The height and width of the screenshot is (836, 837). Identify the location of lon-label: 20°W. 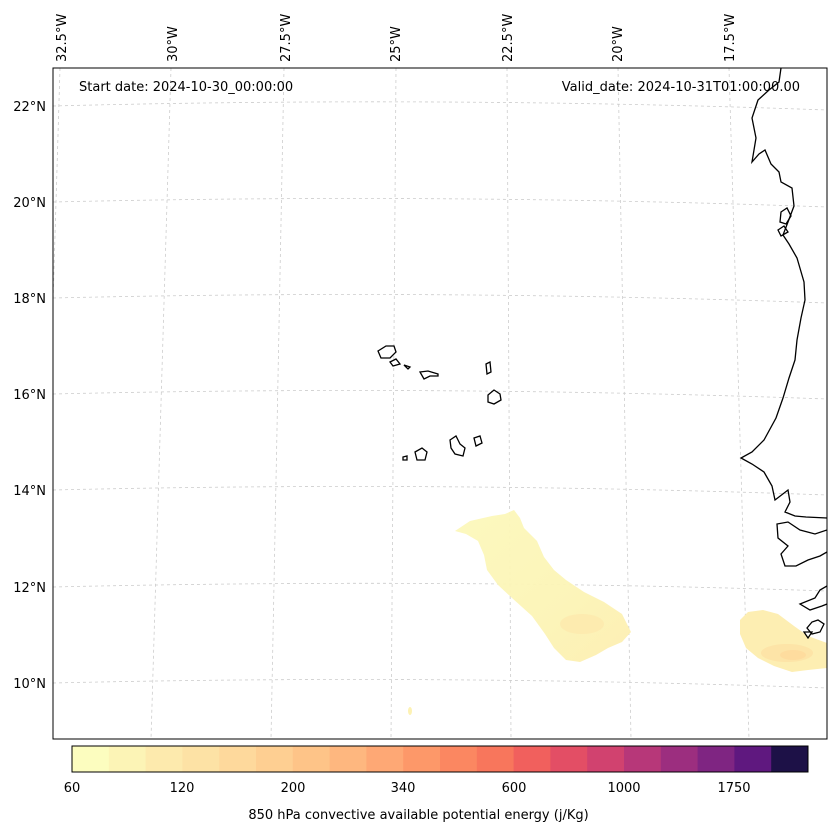
(618, 44).